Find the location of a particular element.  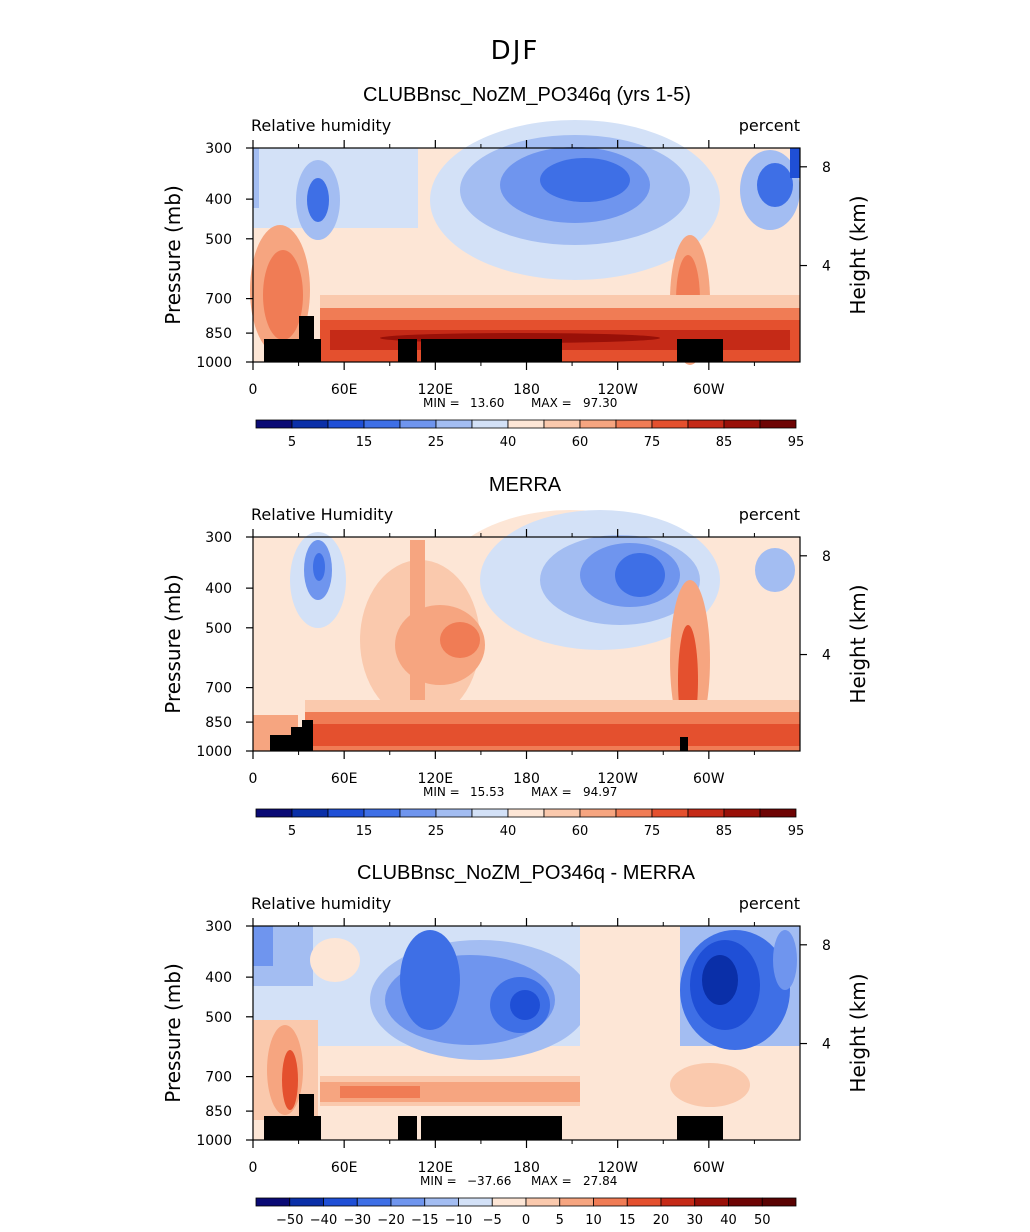

colorbar-label: 10 is located at coordinates (593, 1220).